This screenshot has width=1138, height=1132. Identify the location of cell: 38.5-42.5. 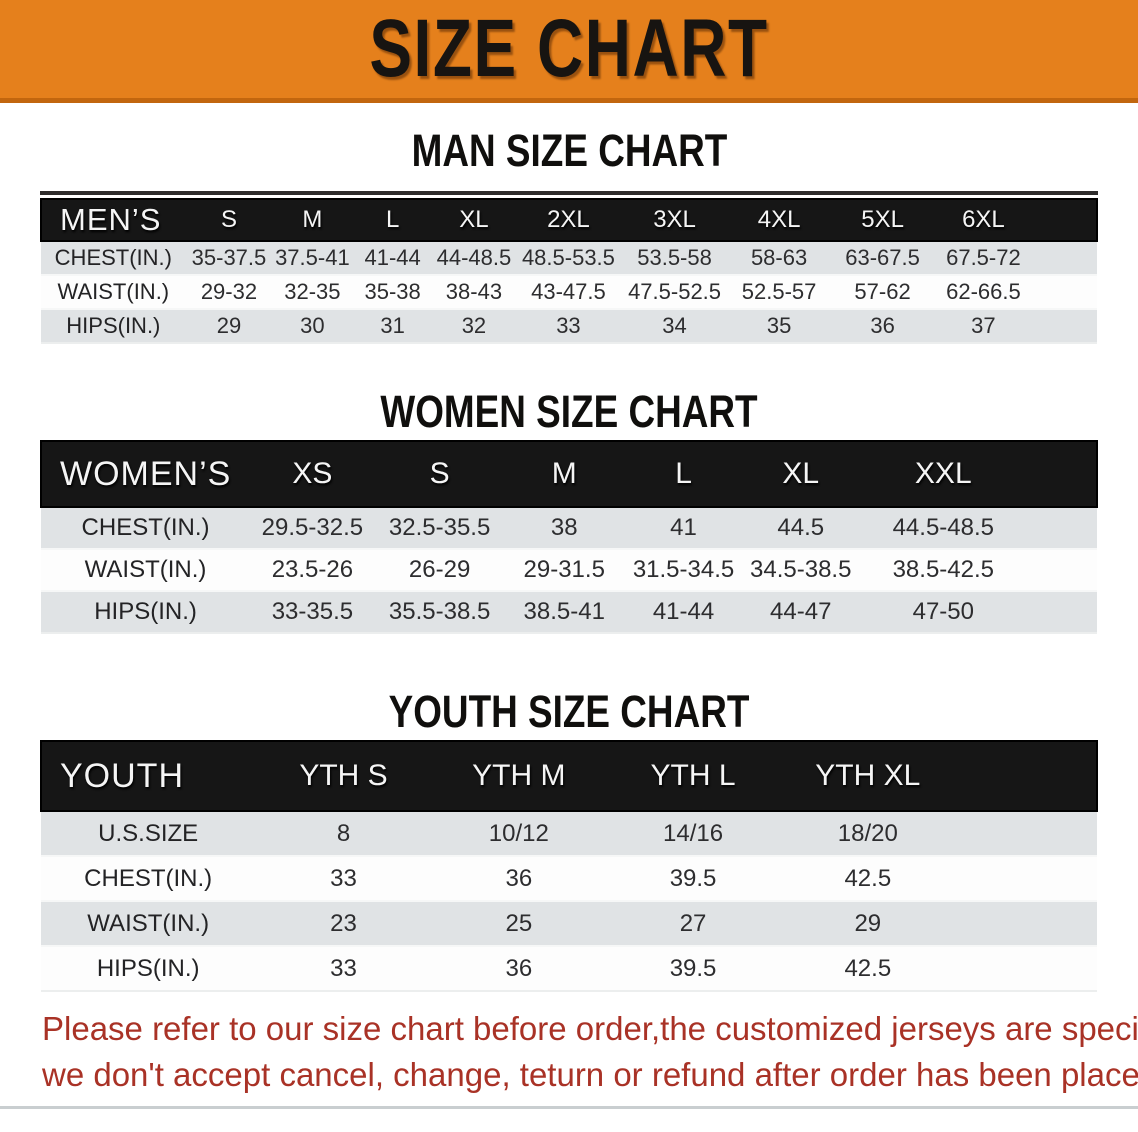
(943, 570).